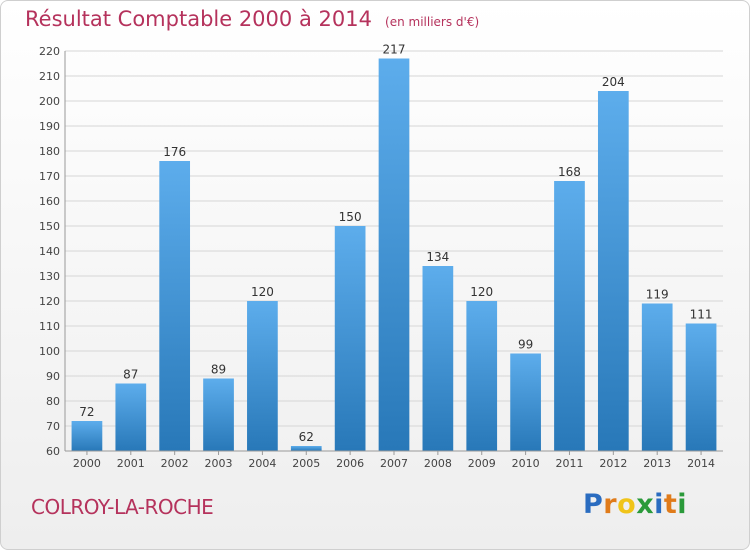  Describe the element at coordinates (262, 376) in the screenshot. I see `bar-2004` at that location.